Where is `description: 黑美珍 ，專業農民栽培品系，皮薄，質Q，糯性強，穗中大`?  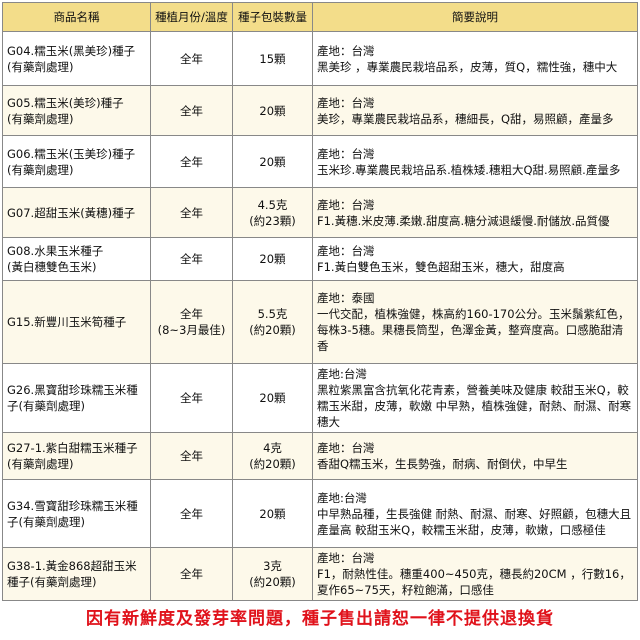
description: 黑美珍 ，專業農民栽培品系，皮薄，質Q，糯性強，穗中大 is located at coordinates (467, 66).